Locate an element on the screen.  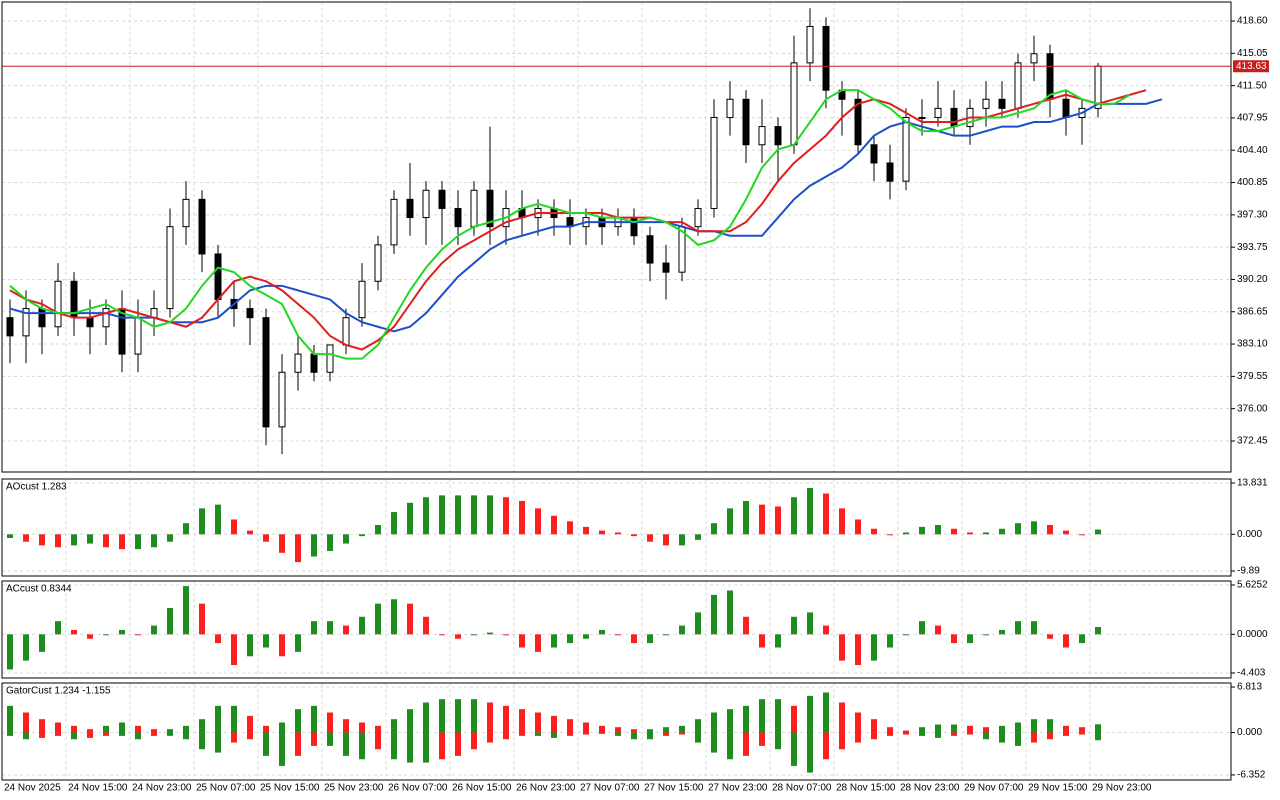
y-tick-label: 404.40 is located at coordinates (1252, 150).